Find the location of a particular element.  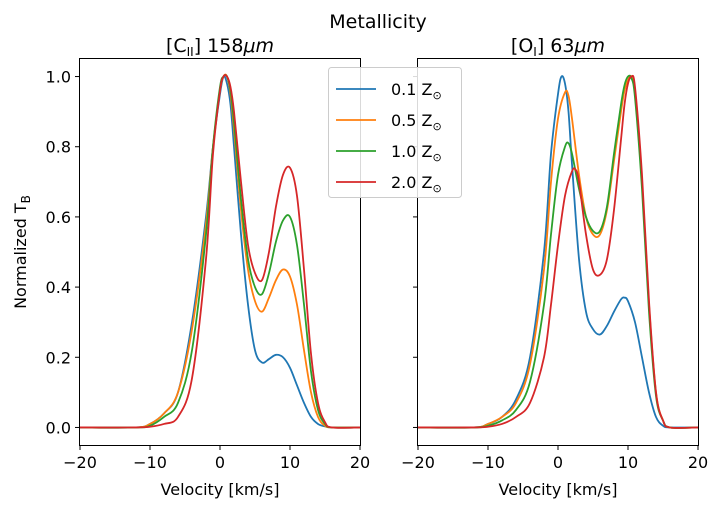

x-tick-label-cii: −10 is located at coordinates (150, 462).